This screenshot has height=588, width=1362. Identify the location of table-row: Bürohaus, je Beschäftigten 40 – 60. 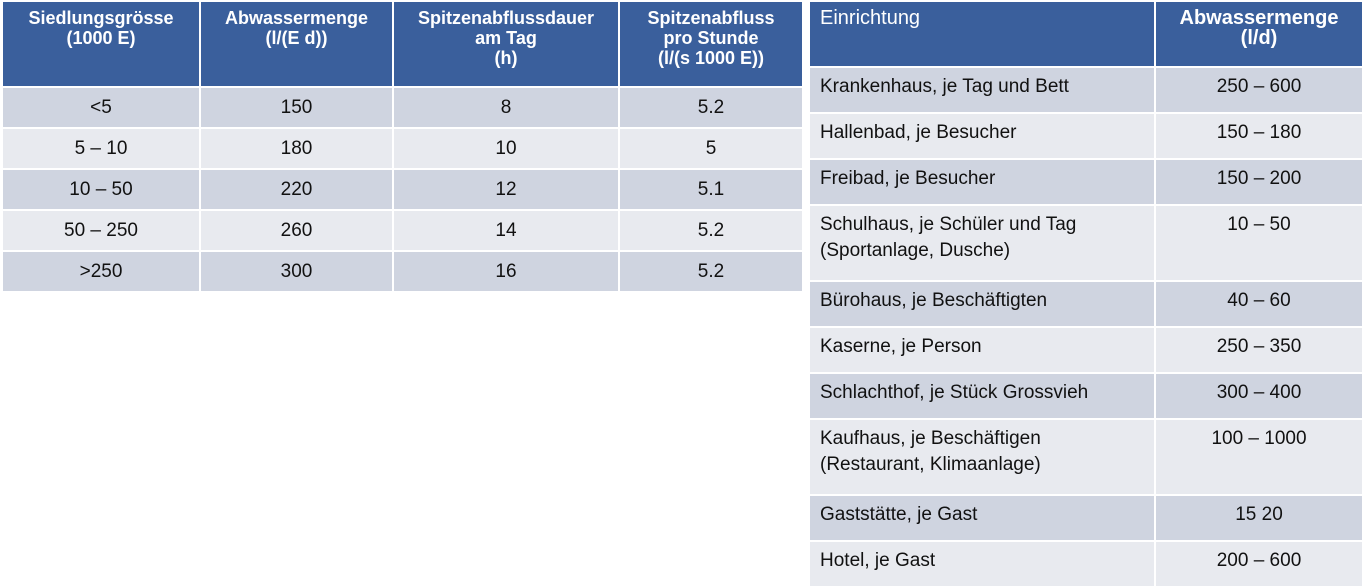
(1085, 304).